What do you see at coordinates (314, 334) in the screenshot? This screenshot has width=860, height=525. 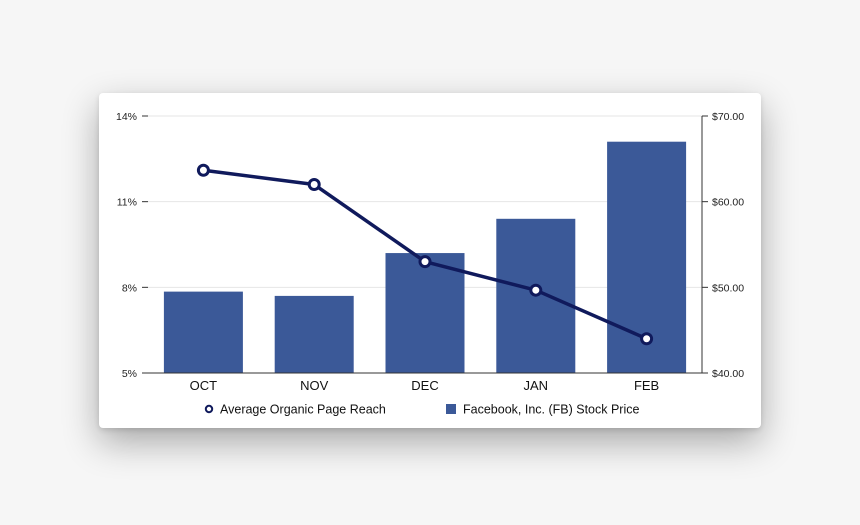 I see `bar-nov` at bounding box center [314, 334].